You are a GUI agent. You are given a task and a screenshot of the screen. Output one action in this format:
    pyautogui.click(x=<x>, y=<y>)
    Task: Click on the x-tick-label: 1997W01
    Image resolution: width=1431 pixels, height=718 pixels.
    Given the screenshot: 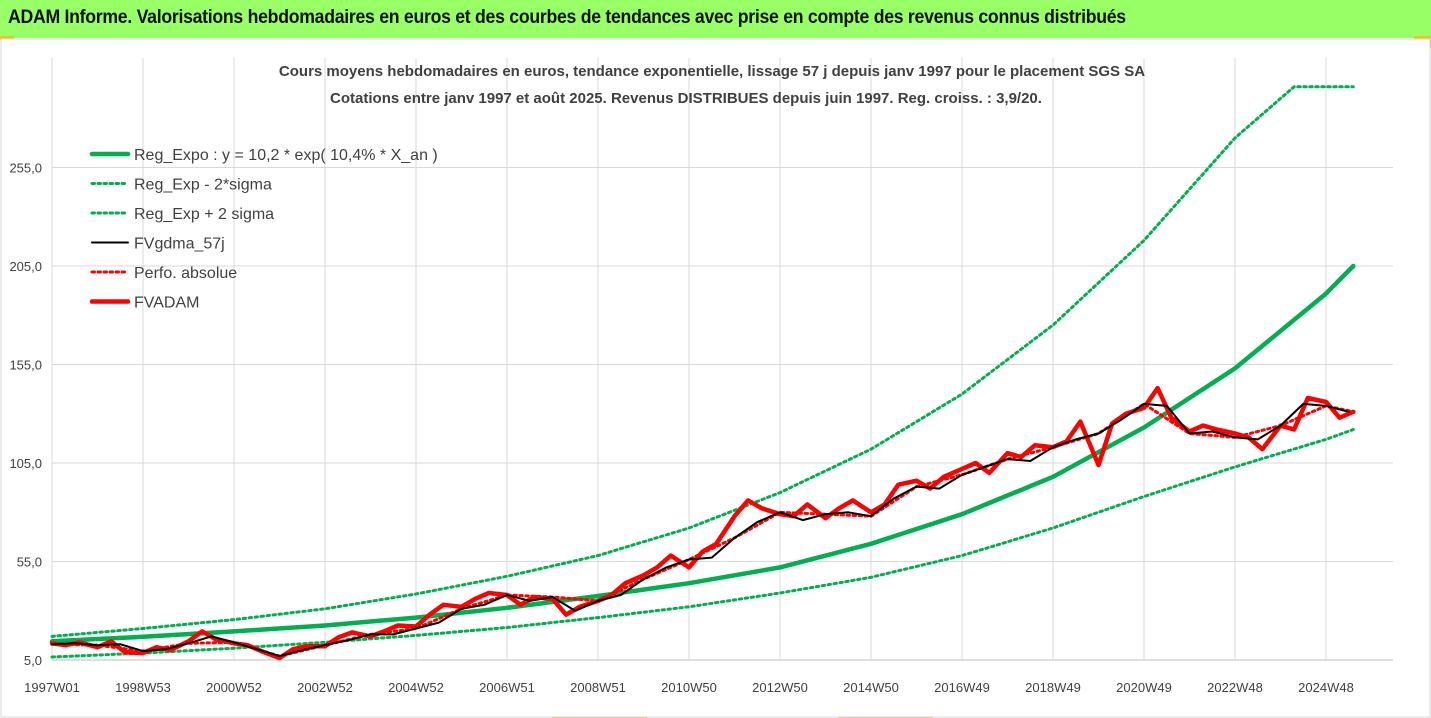 What is the action you would take?
    pyautogui.click(x=52, y=687)
    